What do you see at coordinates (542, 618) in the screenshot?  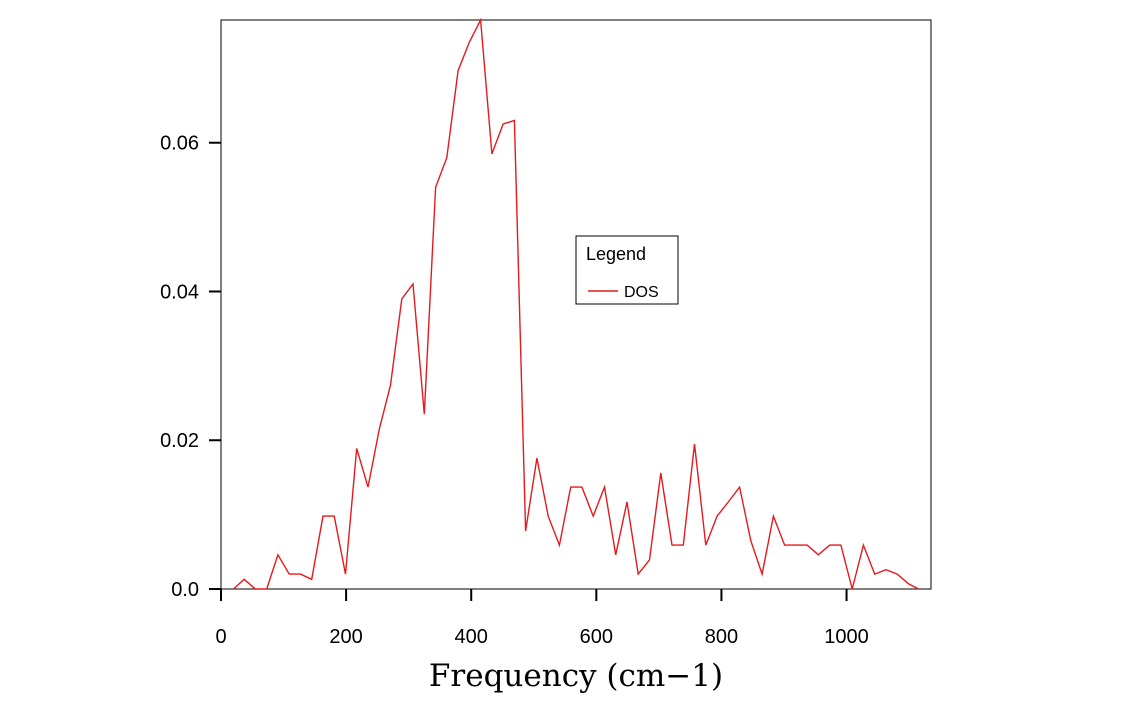 I see `x-axis: 0 200 400 600 800 1000` at bounding box center [542, 618].